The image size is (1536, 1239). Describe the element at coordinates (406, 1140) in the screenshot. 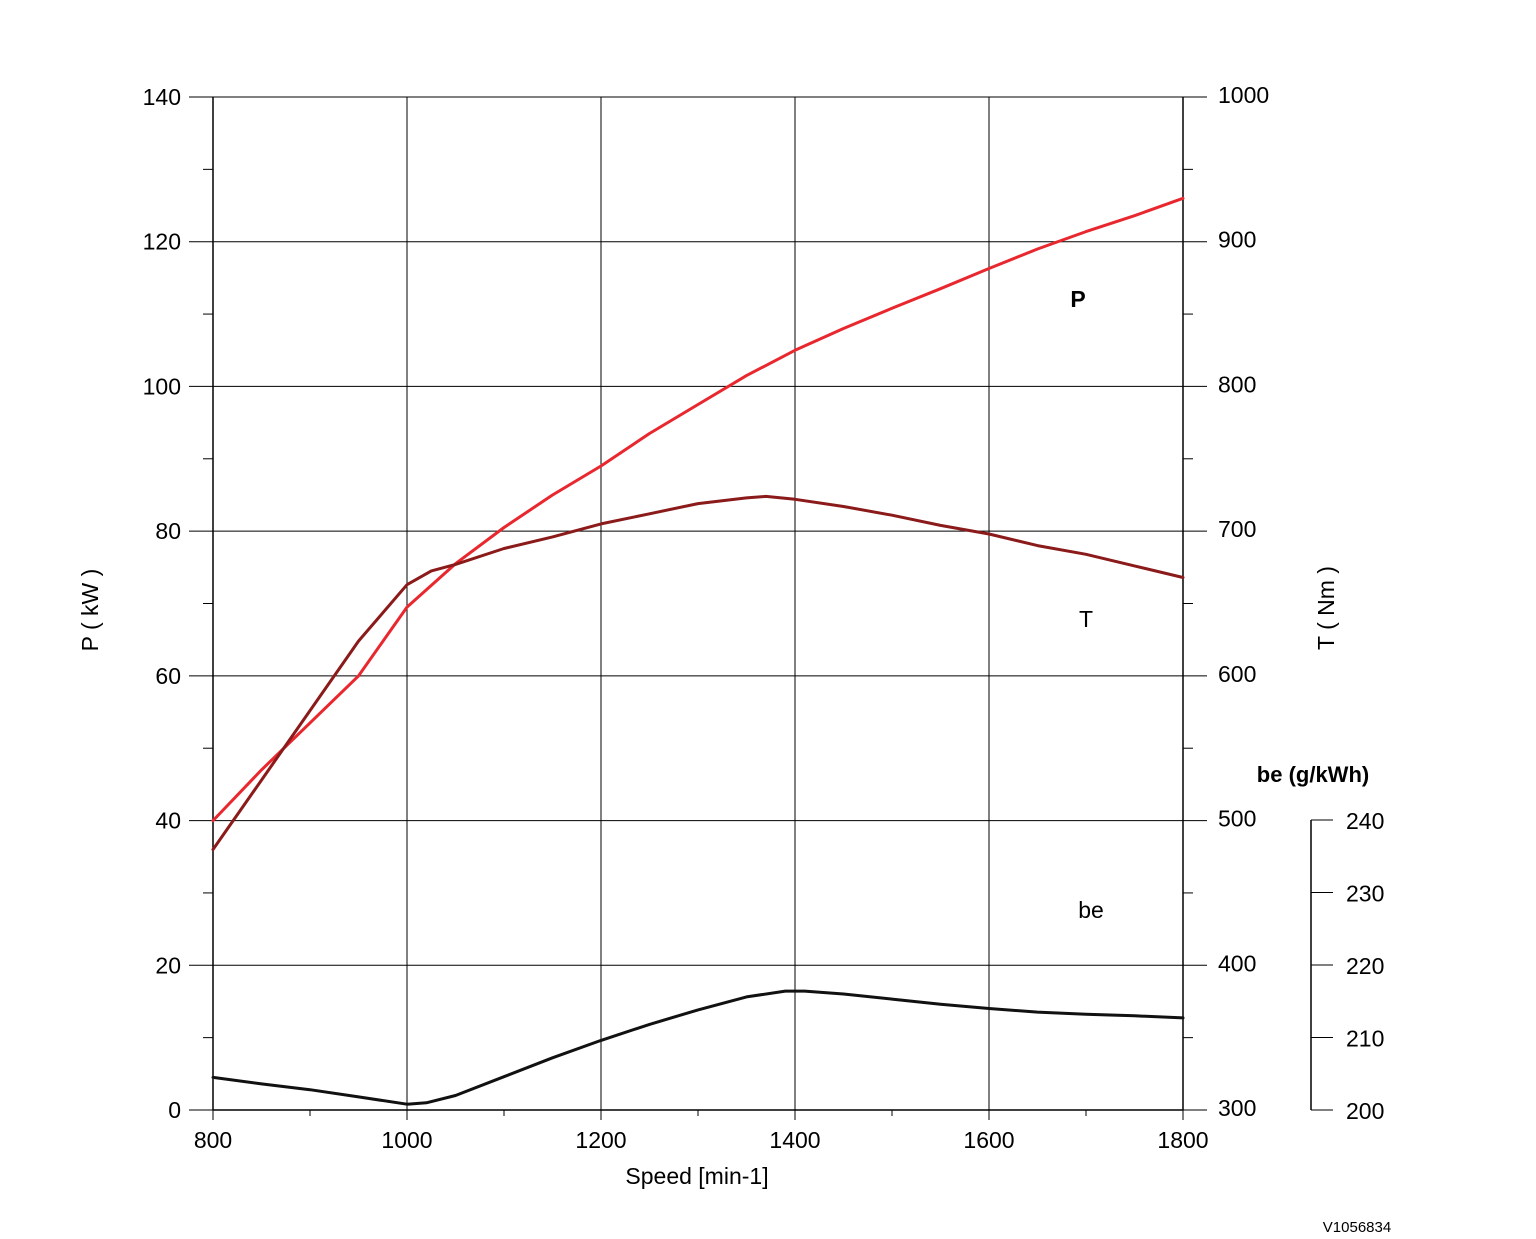

I see `x-tick-label: 1000` at that location.